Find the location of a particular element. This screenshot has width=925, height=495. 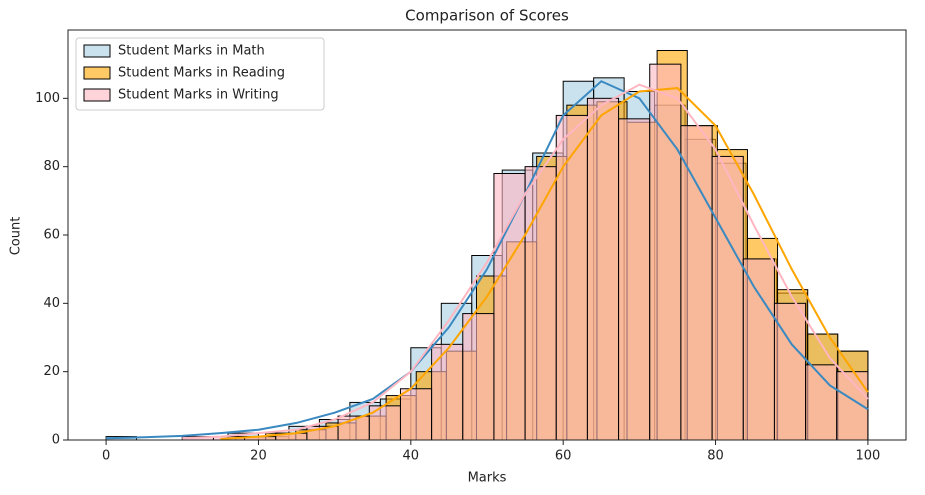

legend-box is located at coordinates (200, 74).